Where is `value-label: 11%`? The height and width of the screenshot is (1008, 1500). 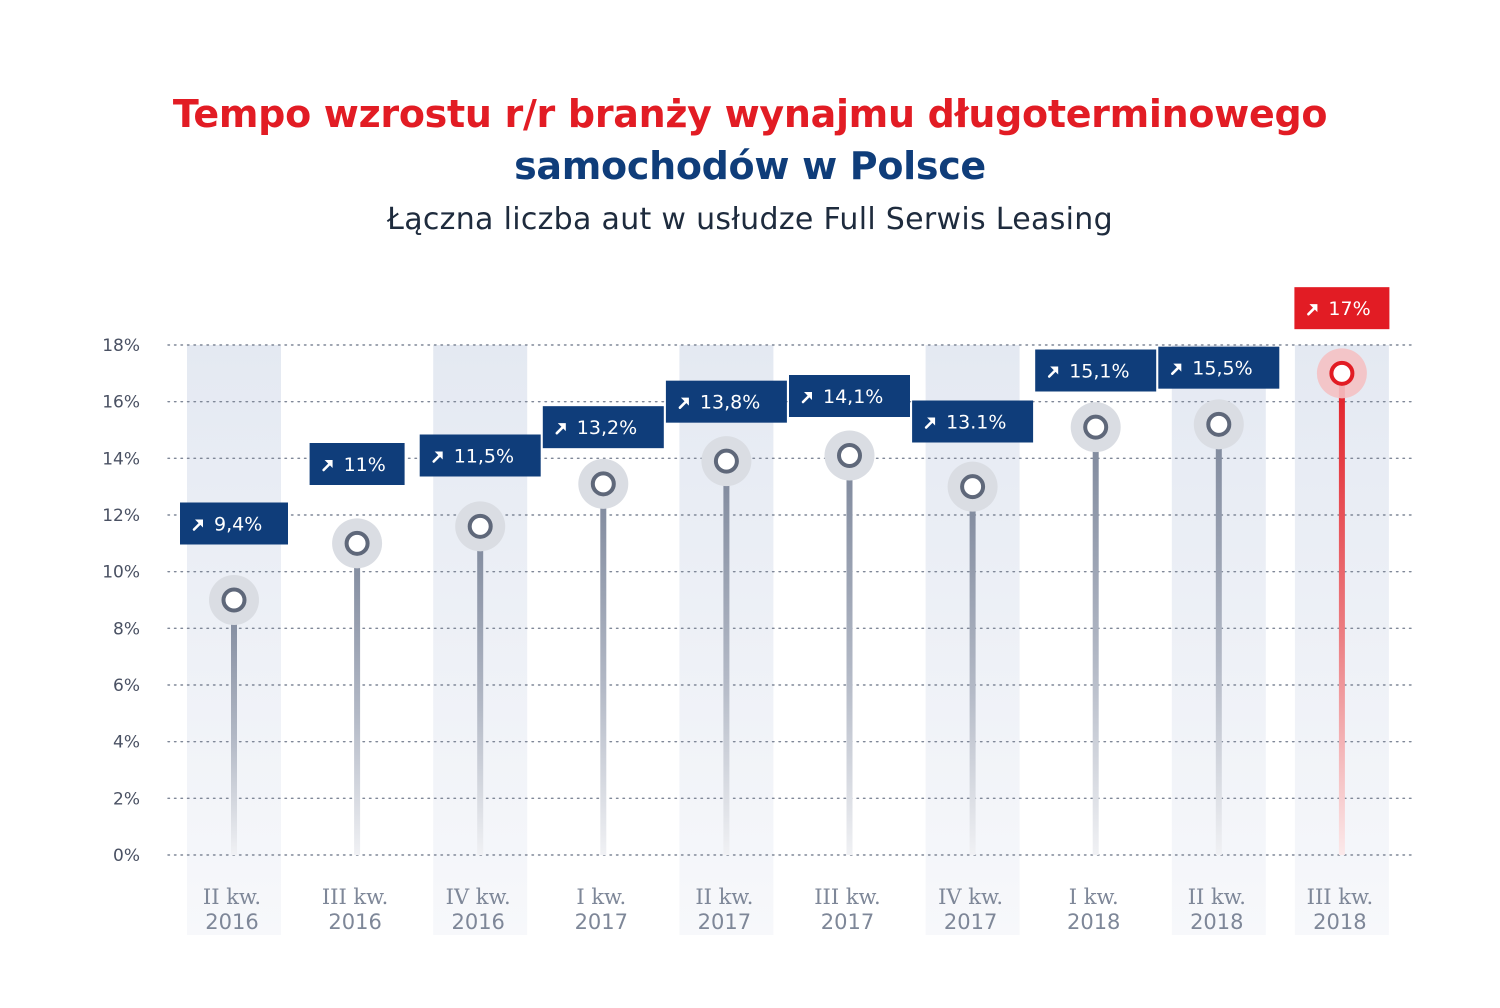 value-label: 11% is located at coordinates (357, 464).